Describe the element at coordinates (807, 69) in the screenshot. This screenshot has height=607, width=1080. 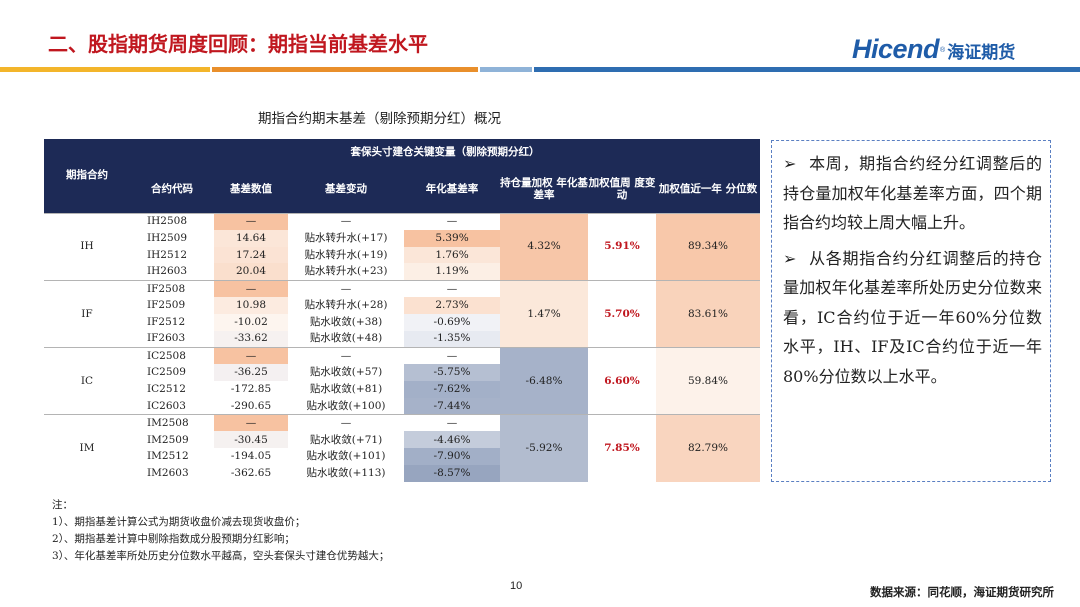
I see `header-stripe-blue` at that location.